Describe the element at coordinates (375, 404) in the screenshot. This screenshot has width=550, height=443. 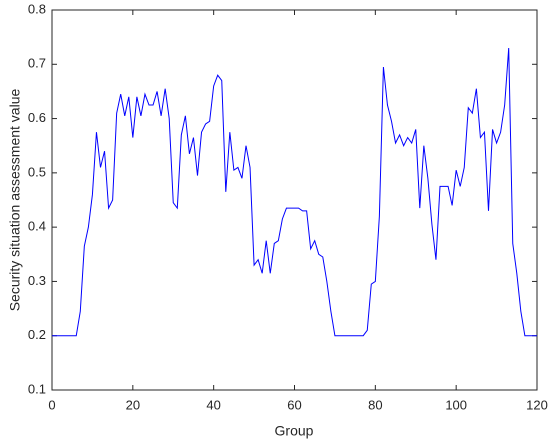
I see `x-tick-label: 80` at that location.